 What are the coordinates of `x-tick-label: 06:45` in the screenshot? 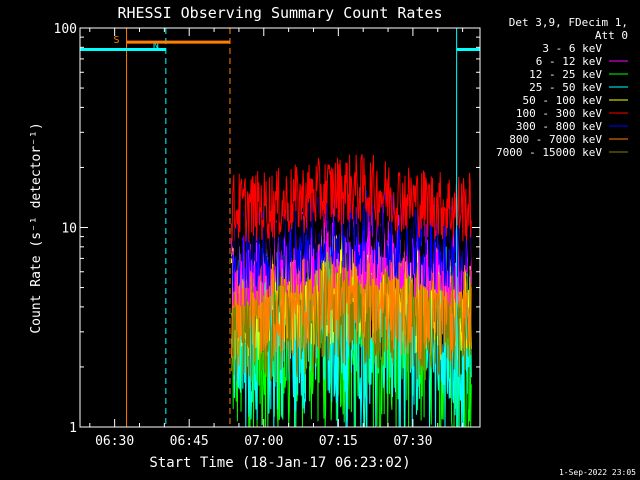 It's located at (189, 441).